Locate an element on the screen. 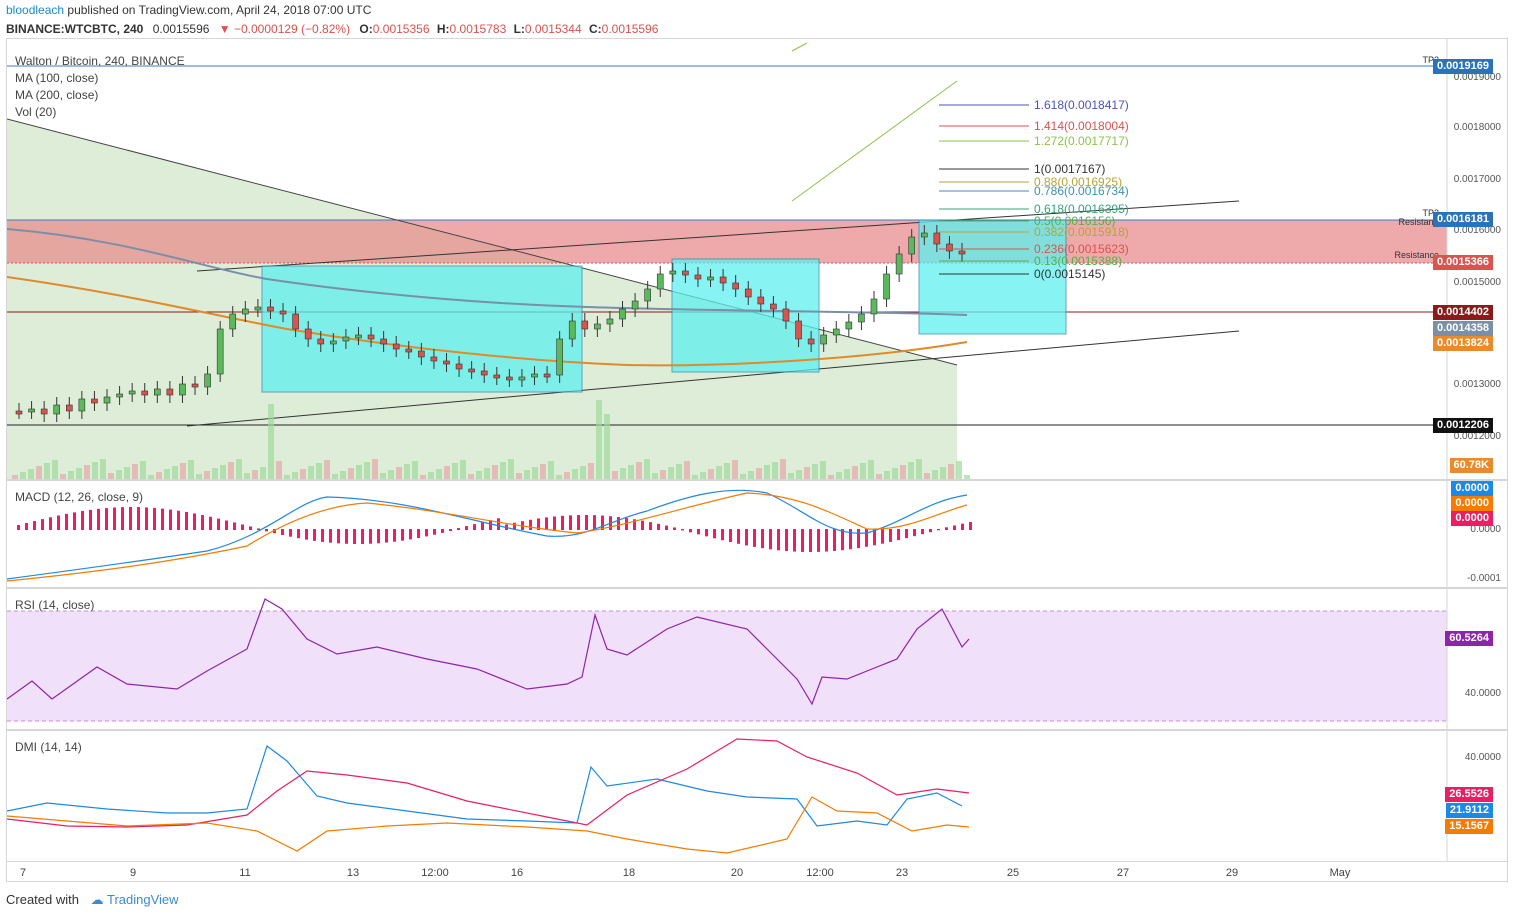 The width and height of the screenshot is (1514, 917). candlesticks is located at coordinates (490, 323).